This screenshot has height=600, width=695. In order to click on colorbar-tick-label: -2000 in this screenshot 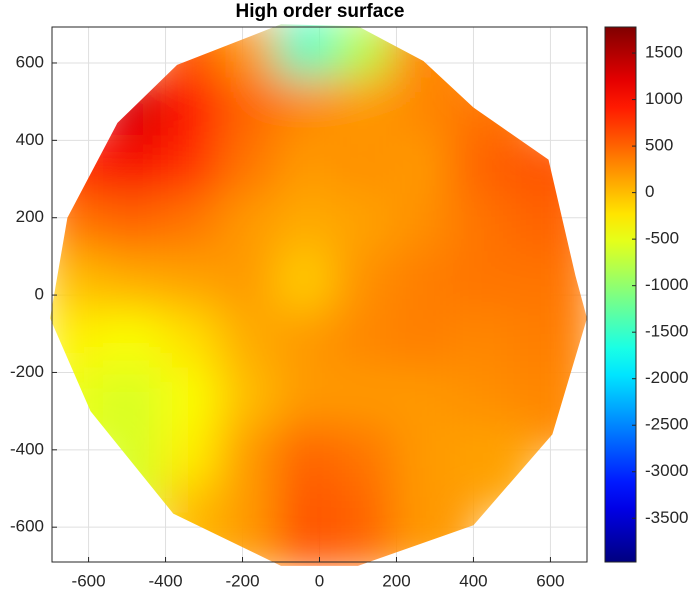, I will do `click(666, 377)`.